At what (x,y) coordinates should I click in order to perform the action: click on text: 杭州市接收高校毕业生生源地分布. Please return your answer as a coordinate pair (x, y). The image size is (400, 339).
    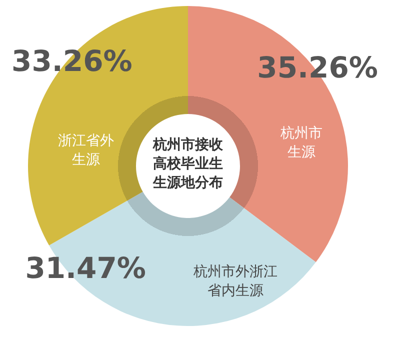
    Looking at the image, I should click on (188, 163).